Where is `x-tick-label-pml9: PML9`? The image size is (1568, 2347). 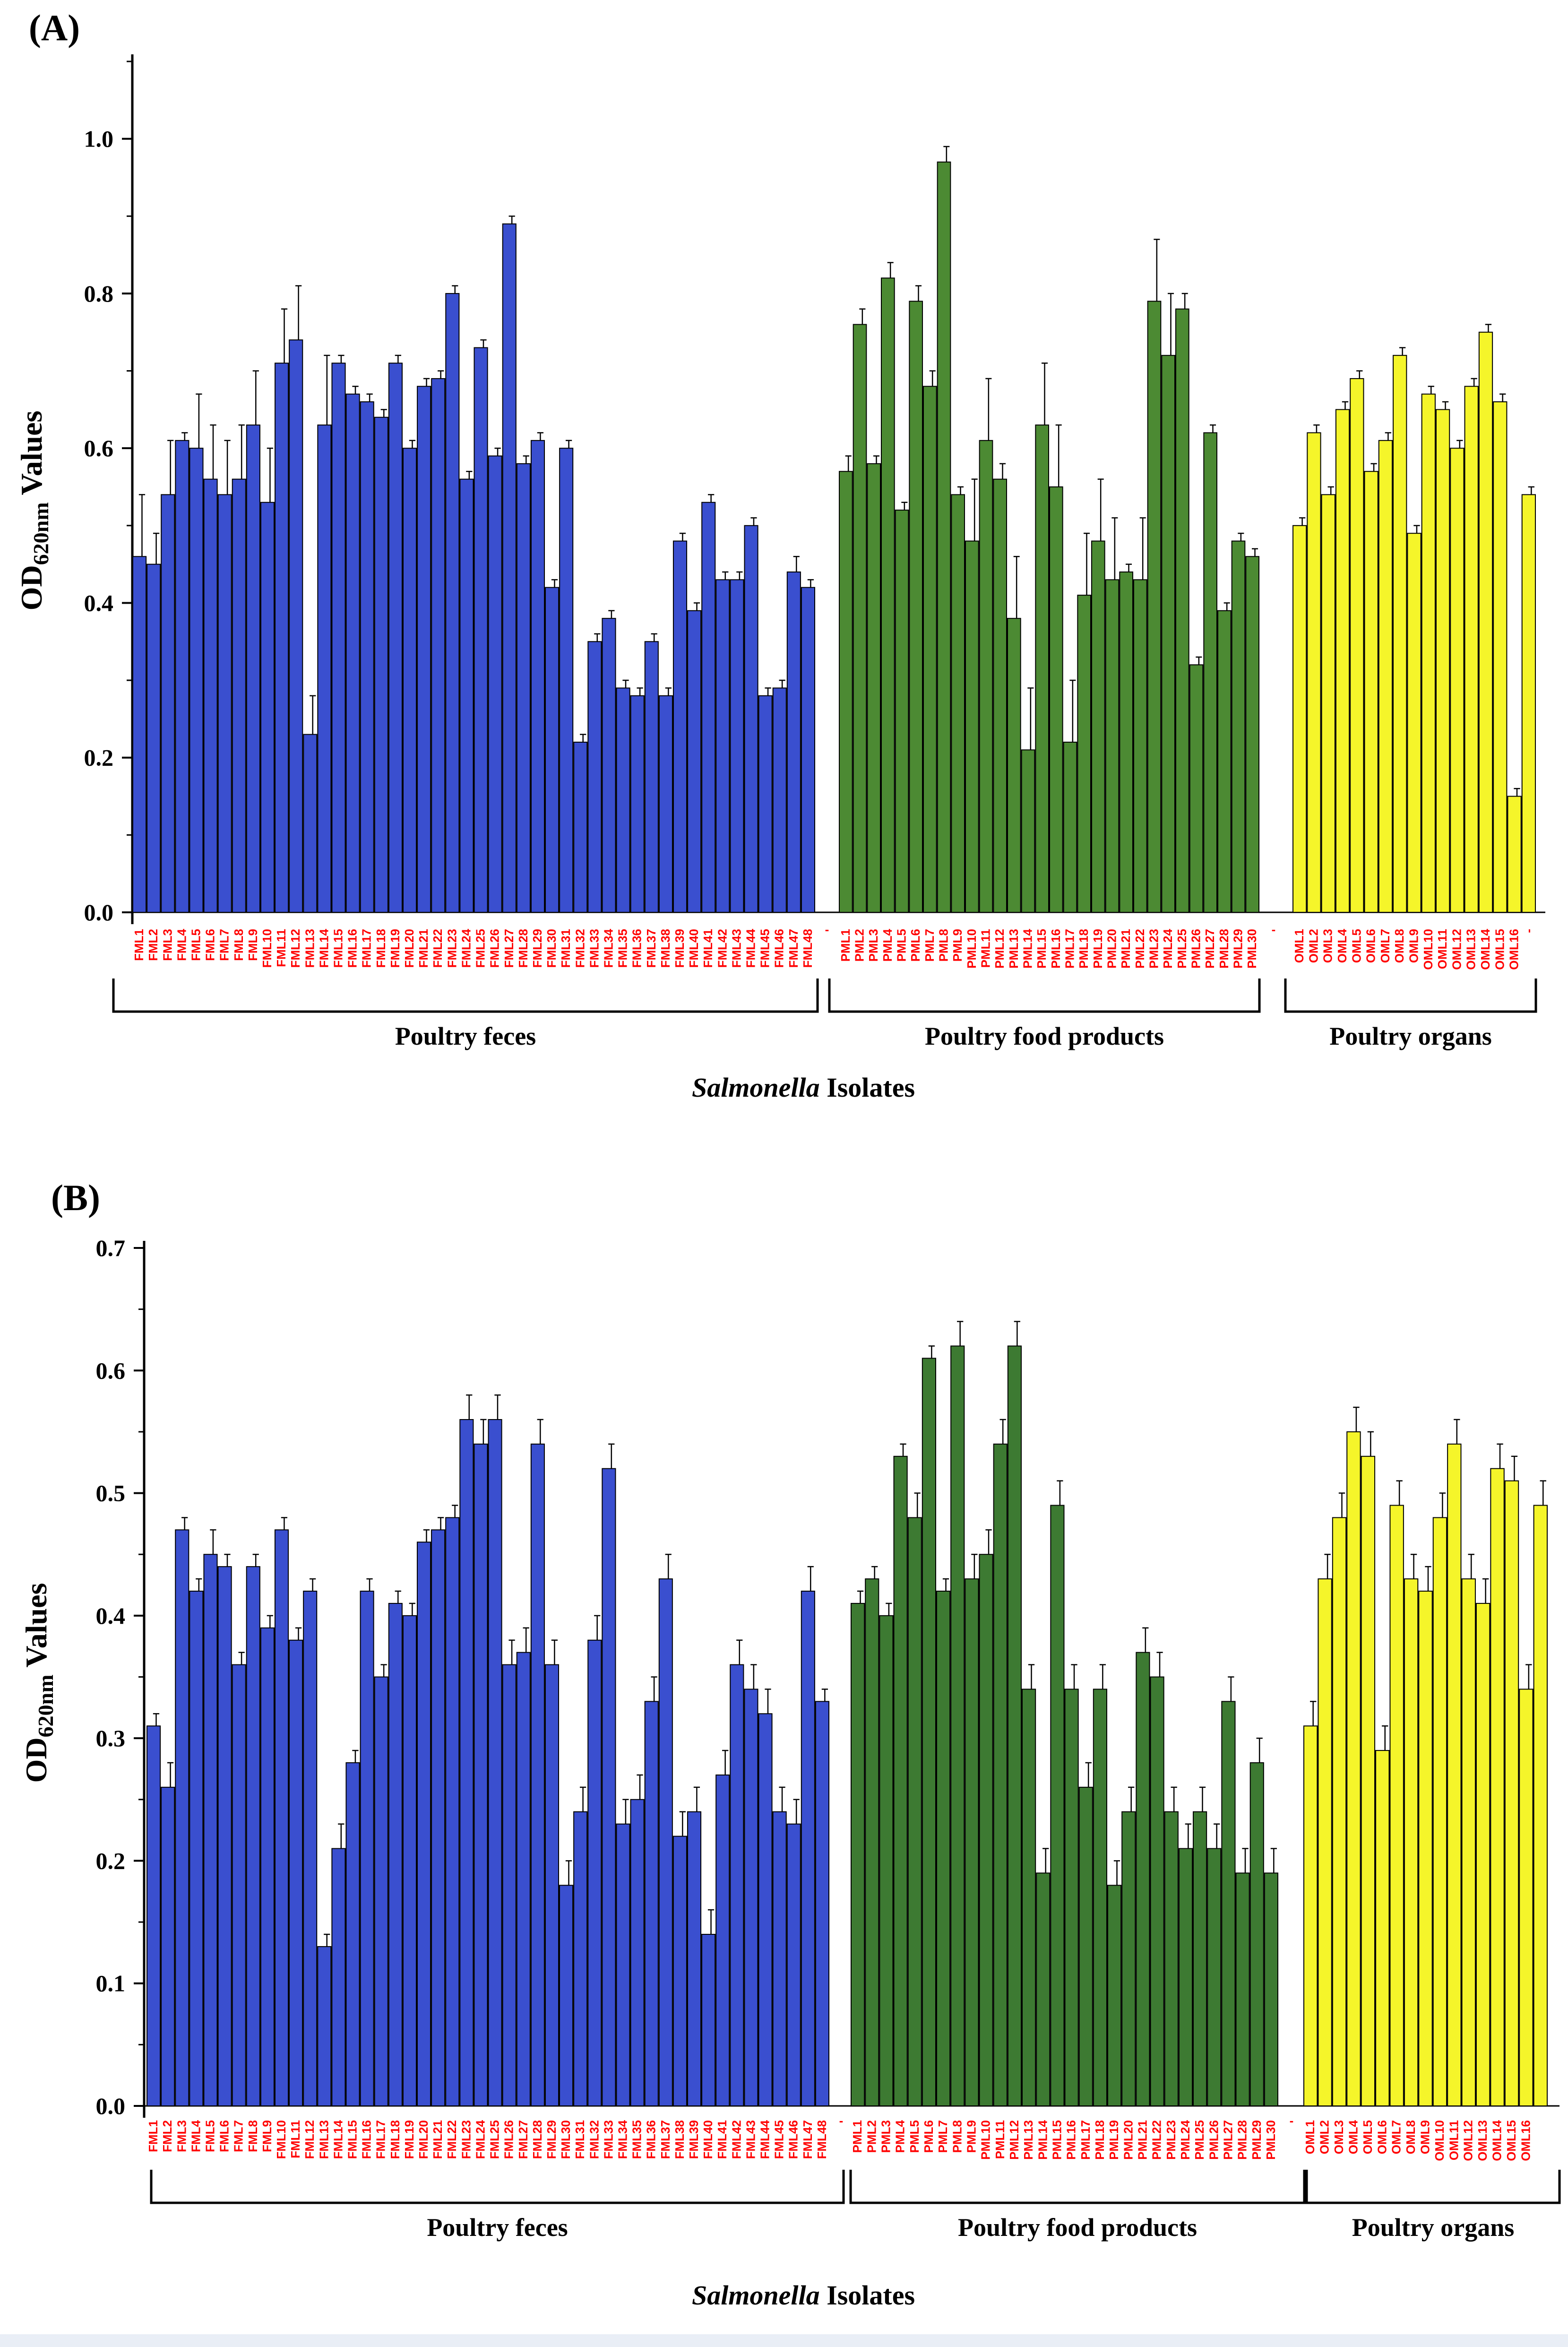
x-tick-label-pml9: PML9 is located at coordinates (957, 945).